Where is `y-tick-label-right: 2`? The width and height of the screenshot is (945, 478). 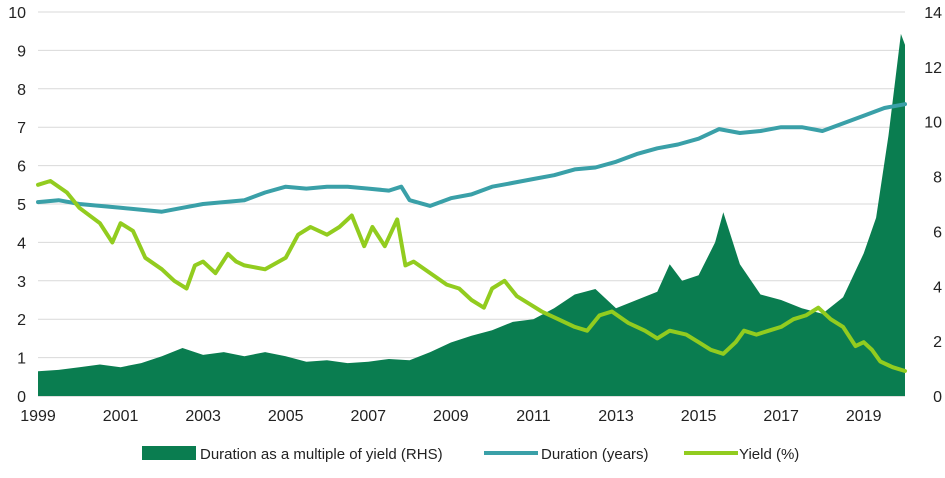 y-tick-label-right: 2 is located at coordinates (937, 342).